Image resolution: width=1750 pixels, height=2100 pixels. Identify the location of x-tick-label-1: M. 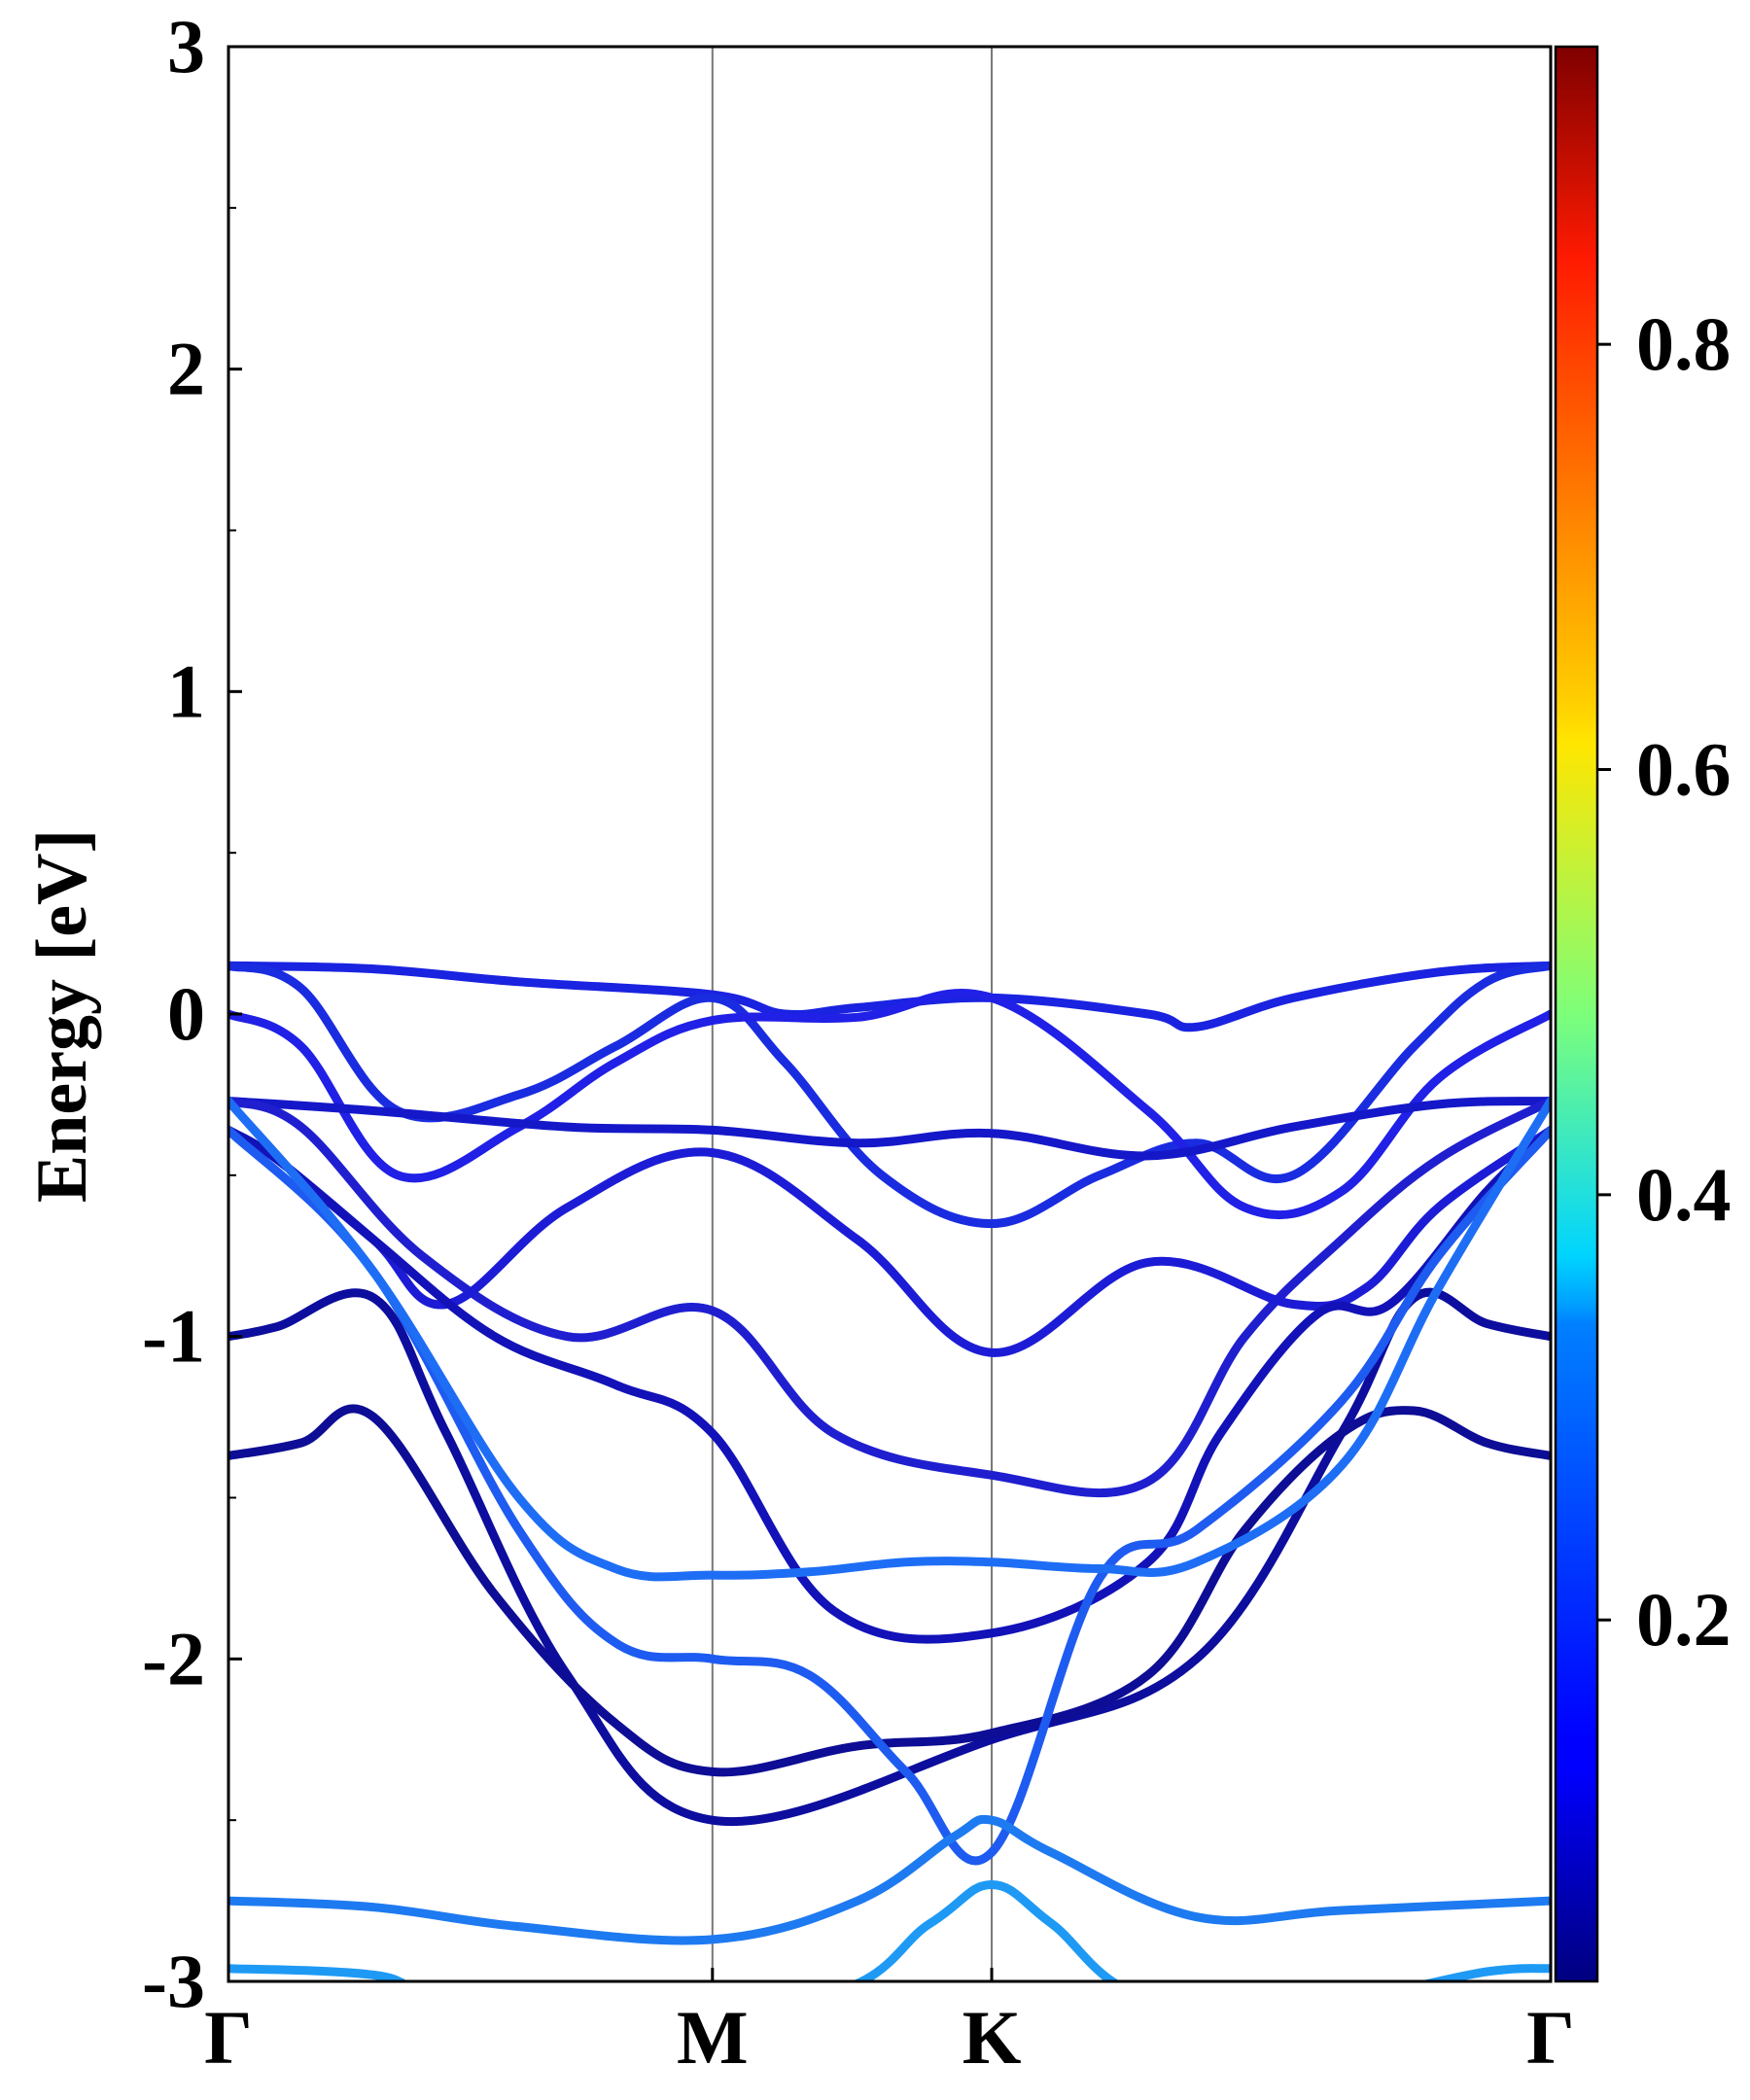
(713, 2037).